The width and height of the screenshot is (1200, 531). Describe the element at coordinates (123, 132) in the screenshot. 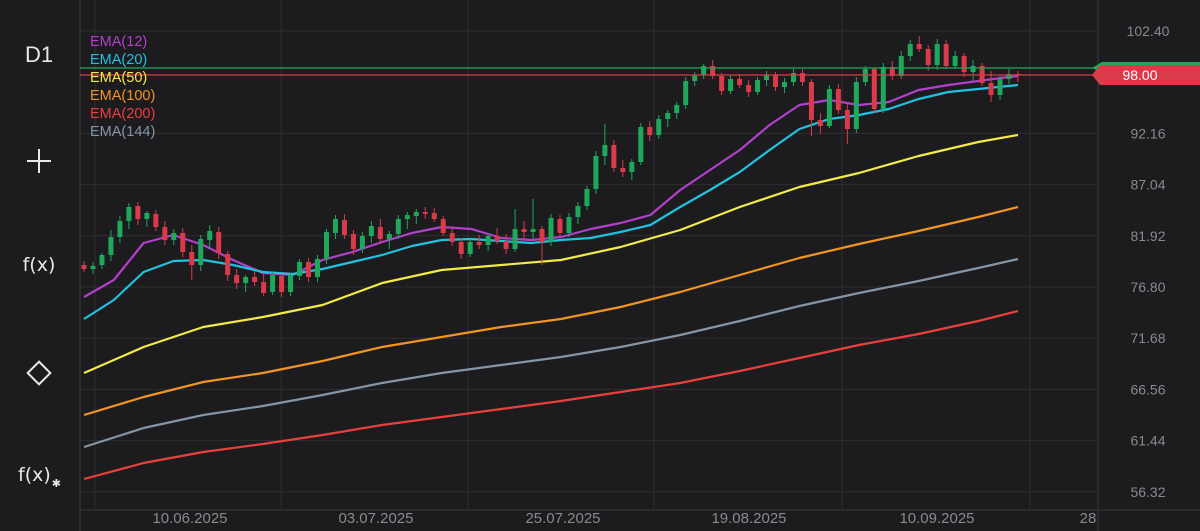

I see `legend-item: EMA(144)` at that location.